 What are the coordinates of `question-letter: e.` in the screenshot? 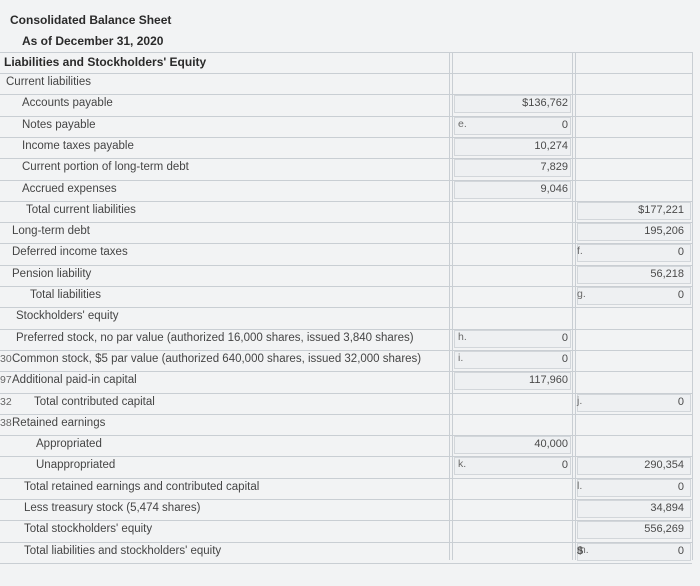 It's located at (462, 124).